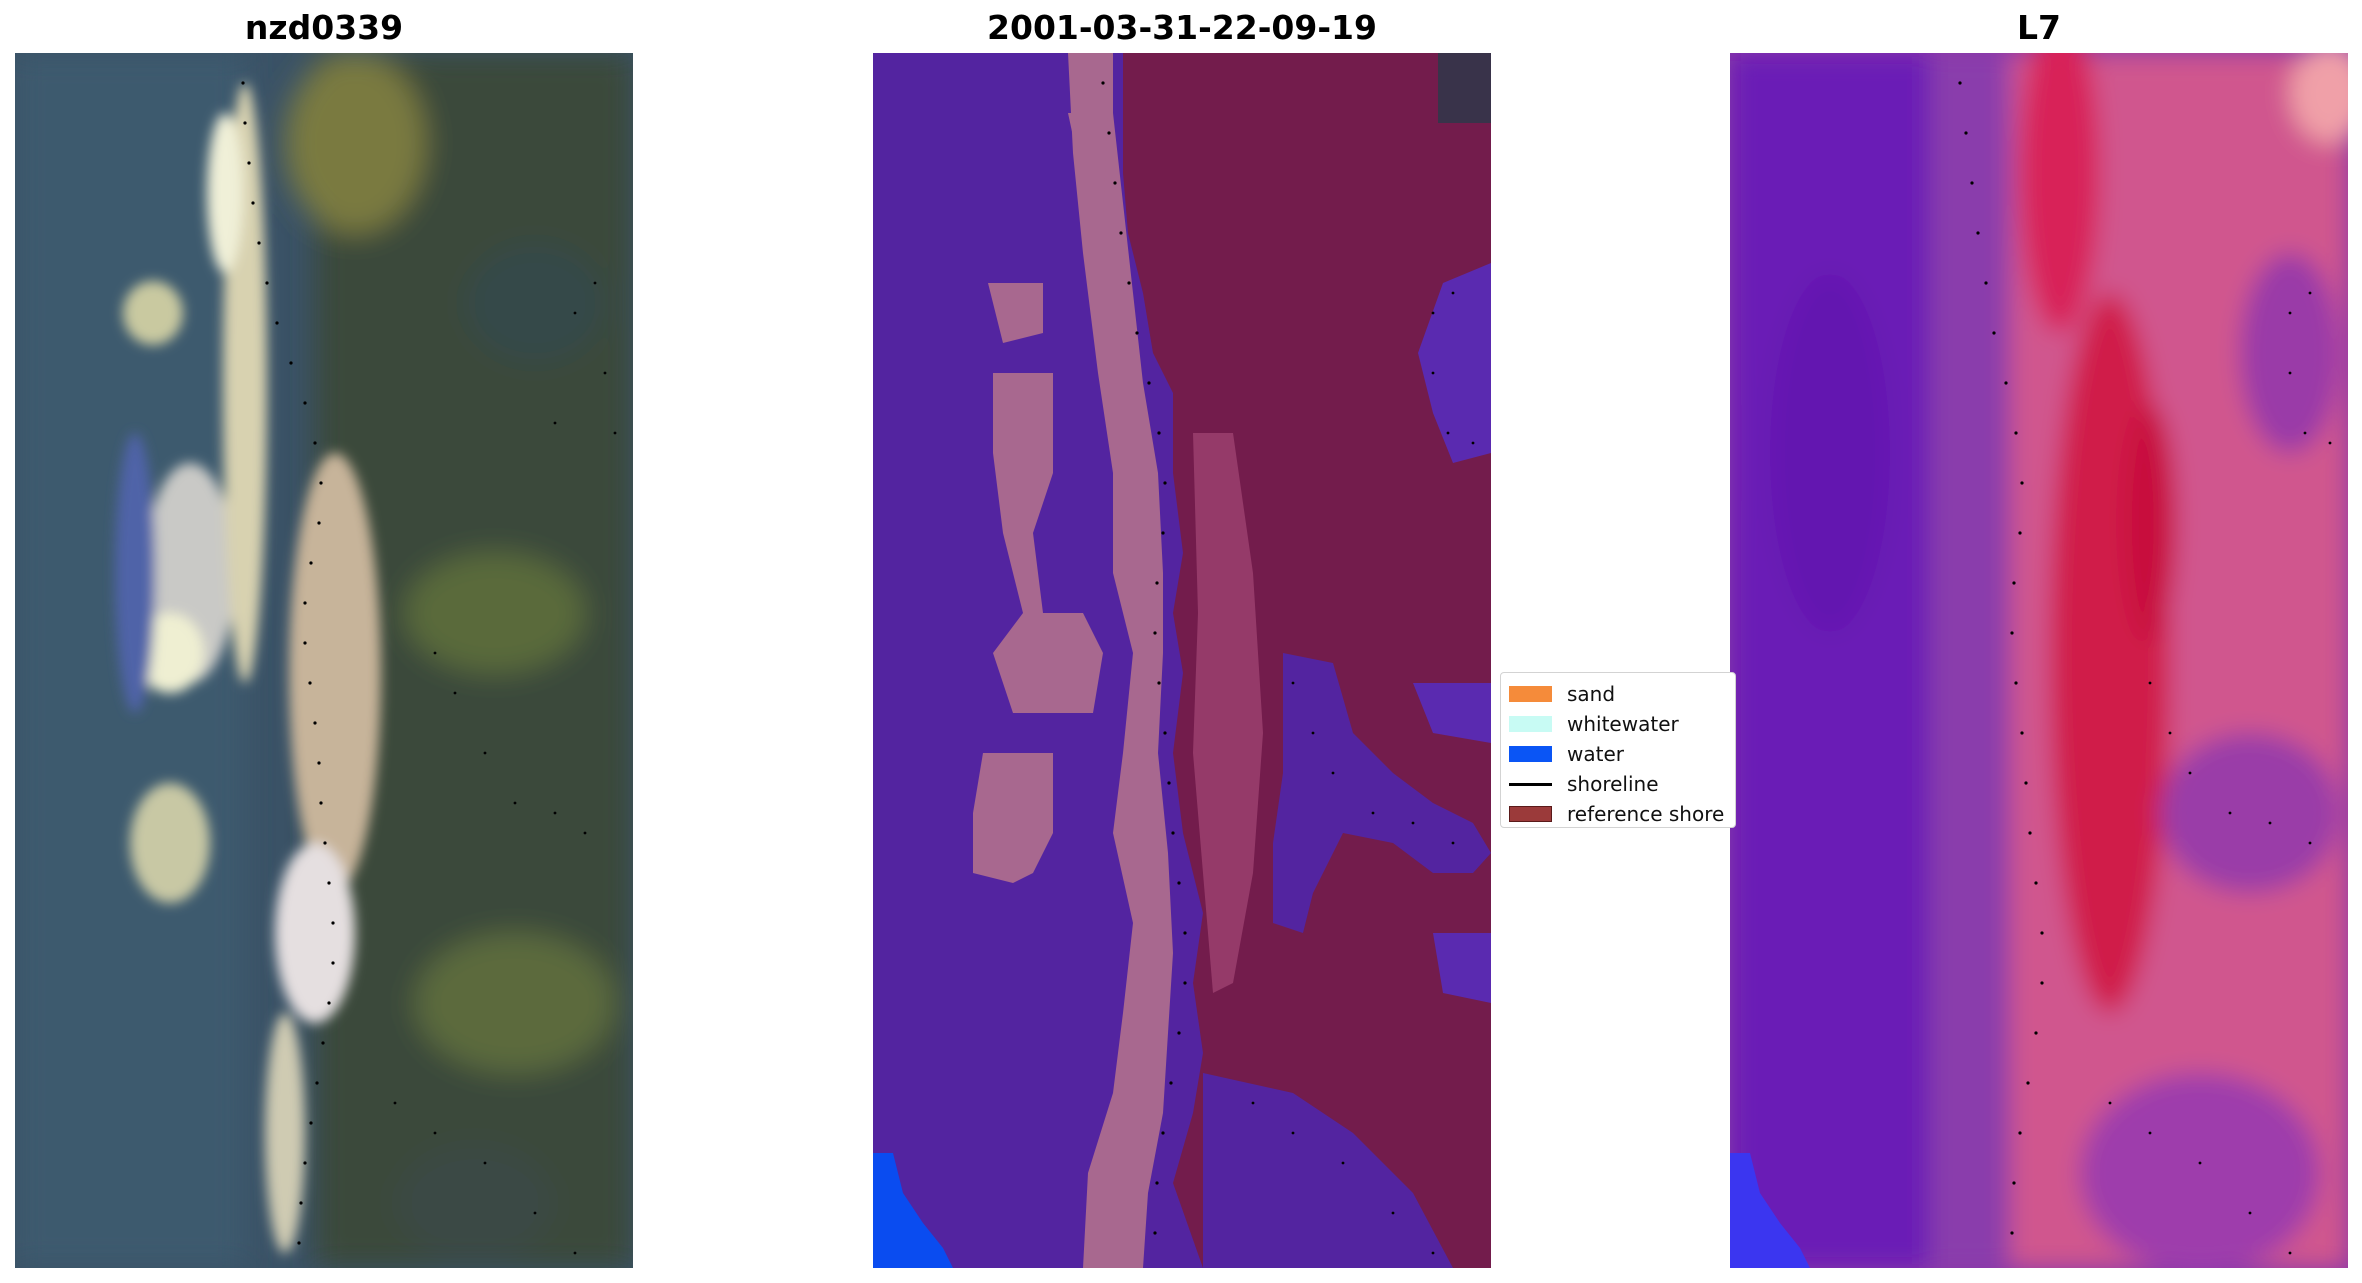 The image size is (2362, 1283). What do you see at coordinates (1623, 724) in the screenshot?
I see `legend-label-whitewater: whitewater` at bounding box center [1623, 724].